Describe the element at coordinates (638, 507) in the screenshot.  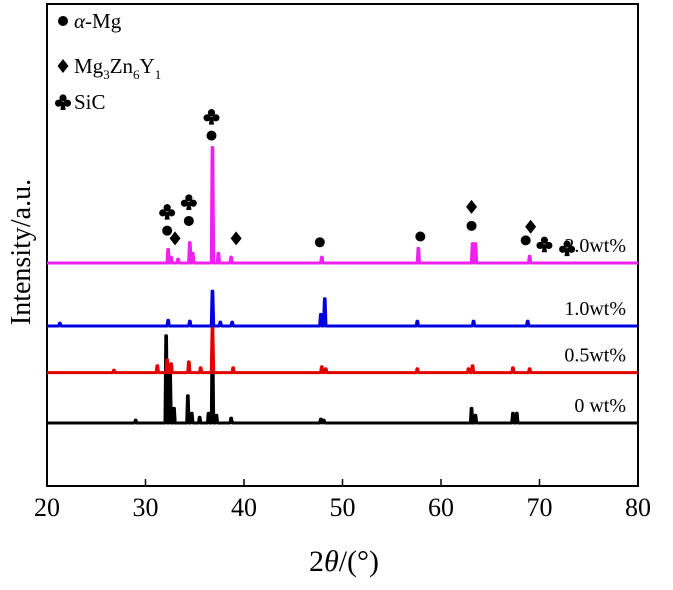
I see `x-tick-label: 80` at that location.